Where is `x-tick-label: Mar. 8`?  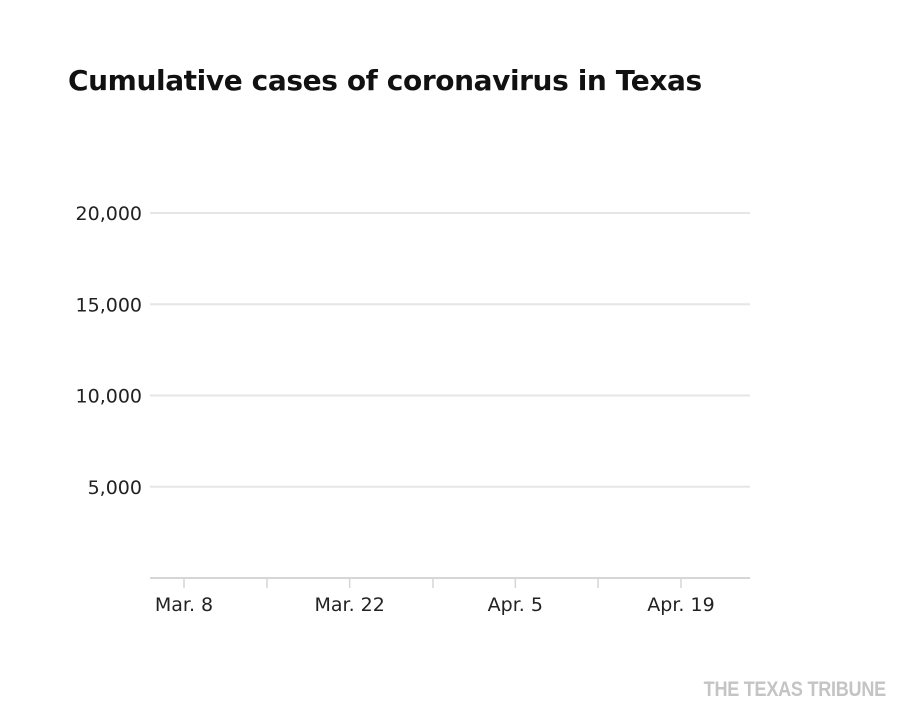 x-tick-label: Mar. 8 is located at coordinates (184, 605).